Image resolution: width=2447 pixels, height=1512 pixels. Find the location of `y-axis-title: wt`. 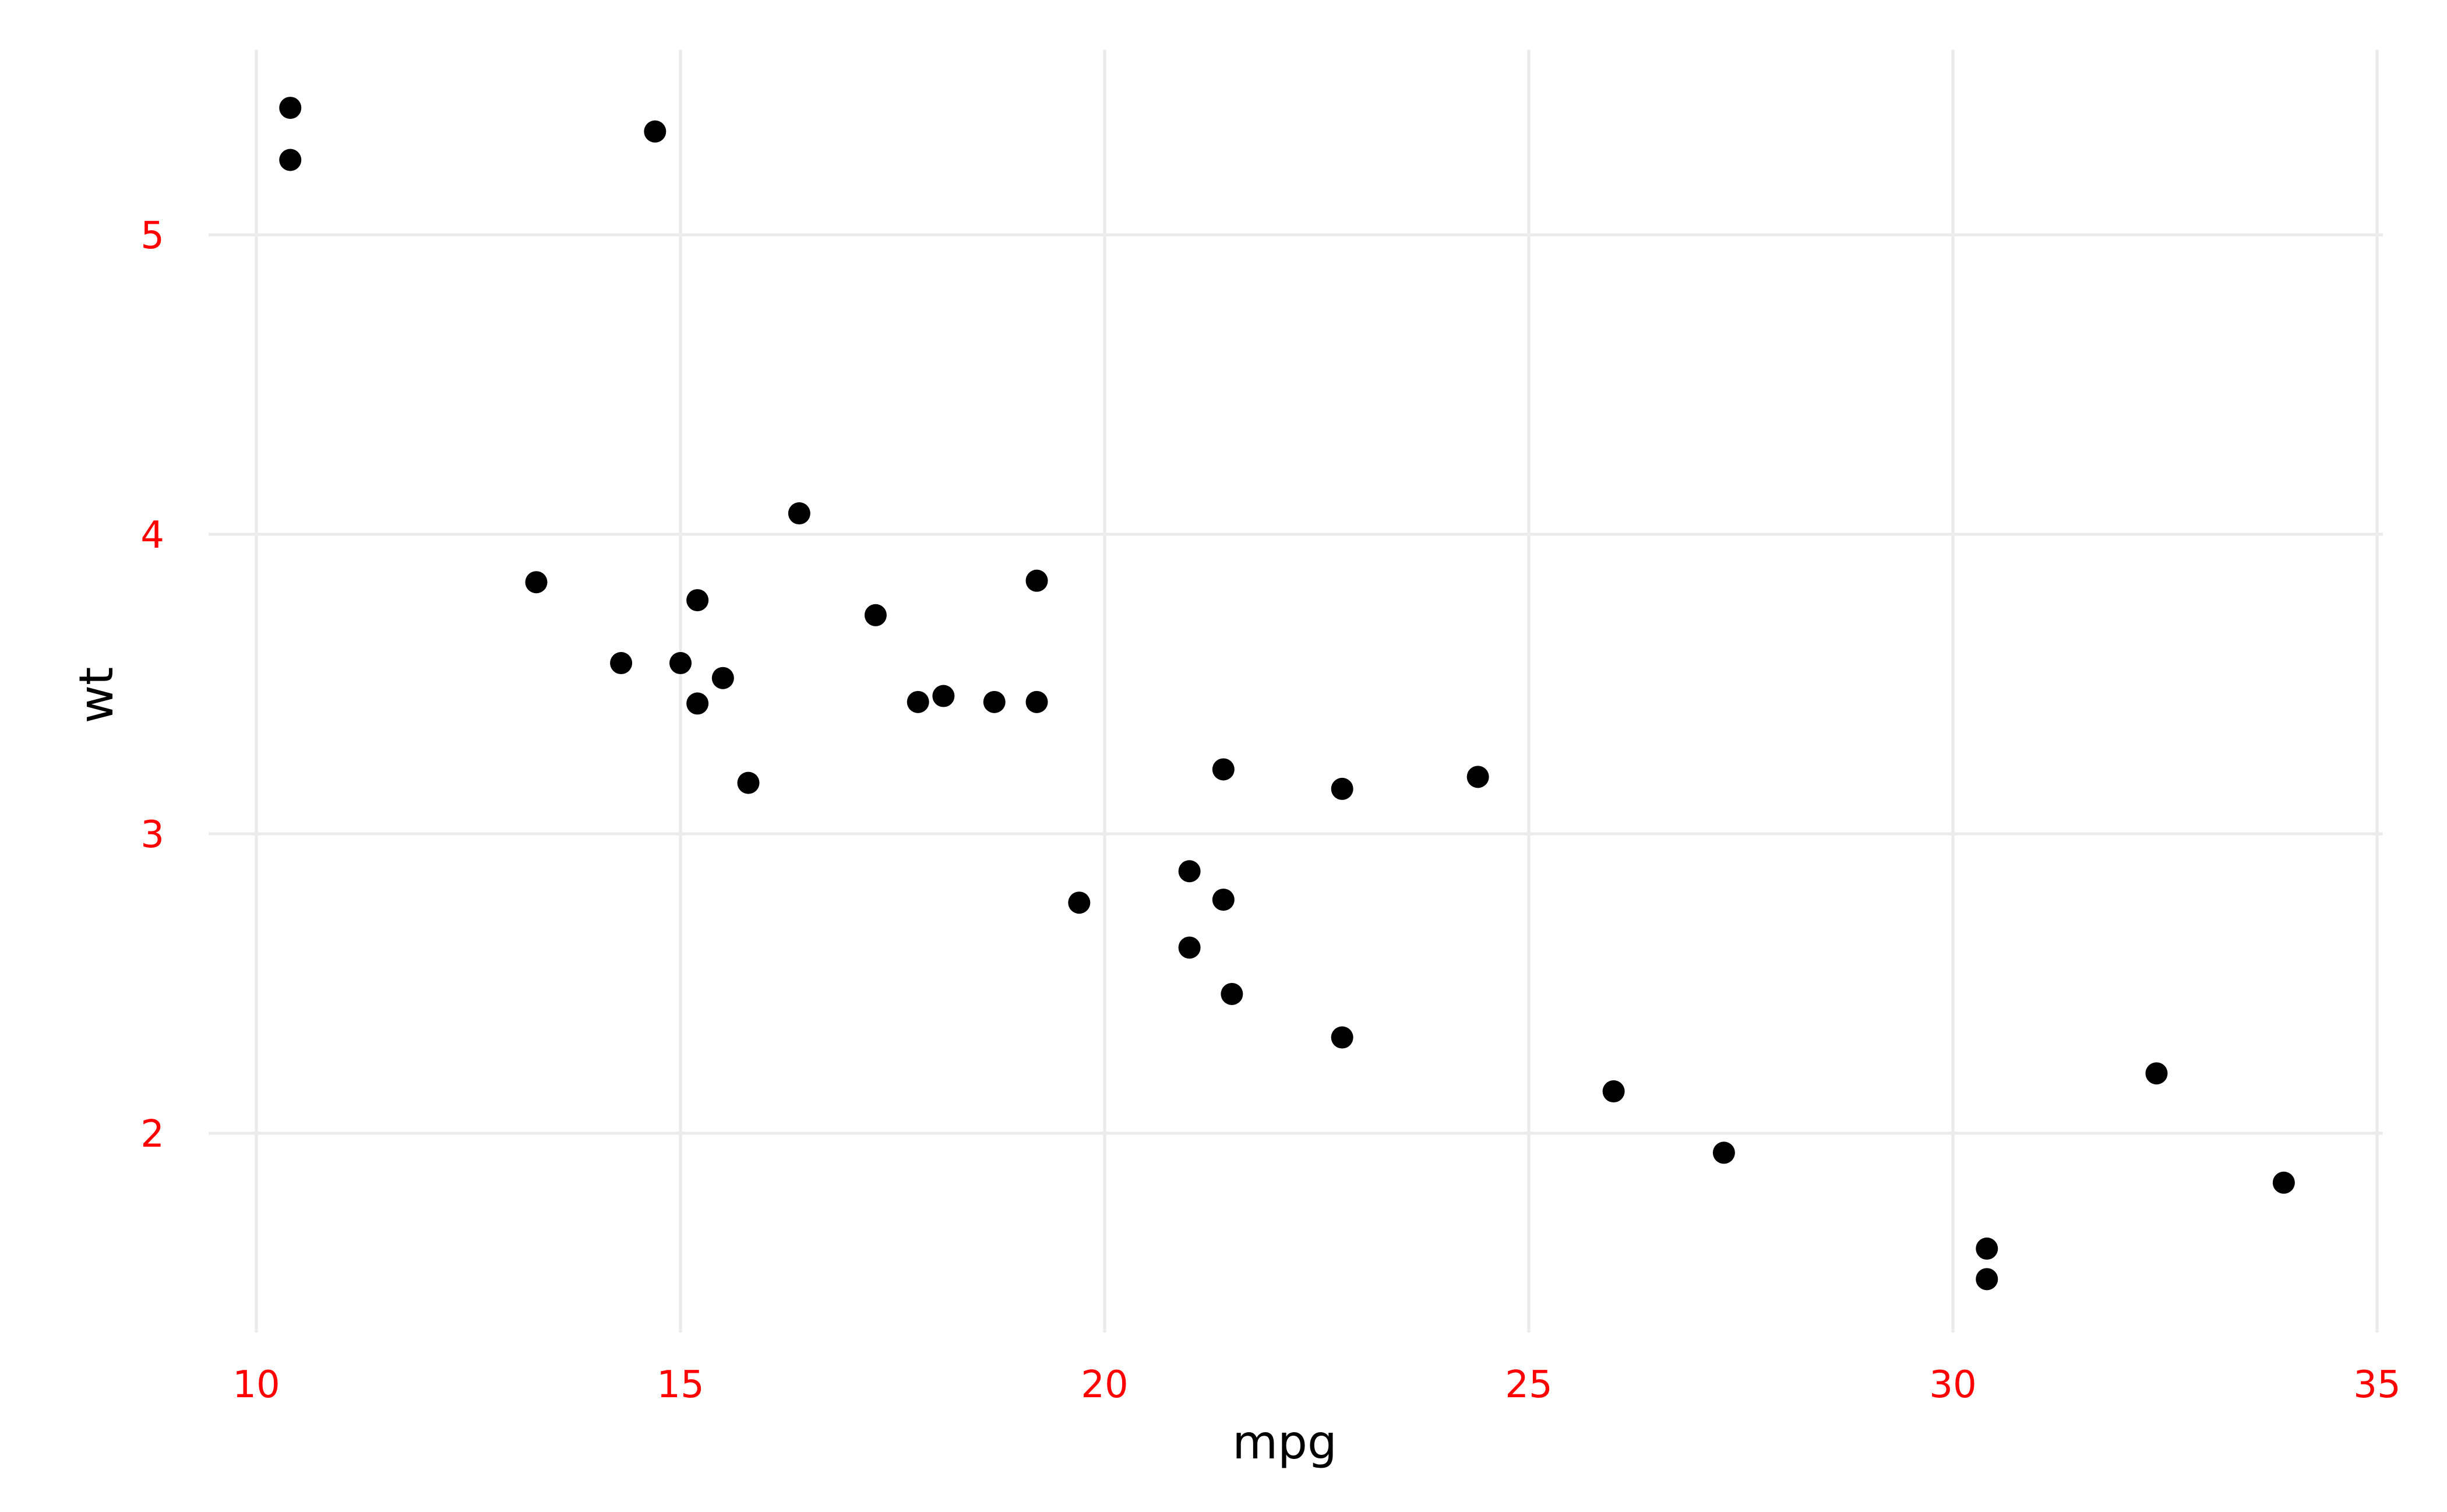

y-axis-title: wt is located at coordinates (97, 695).